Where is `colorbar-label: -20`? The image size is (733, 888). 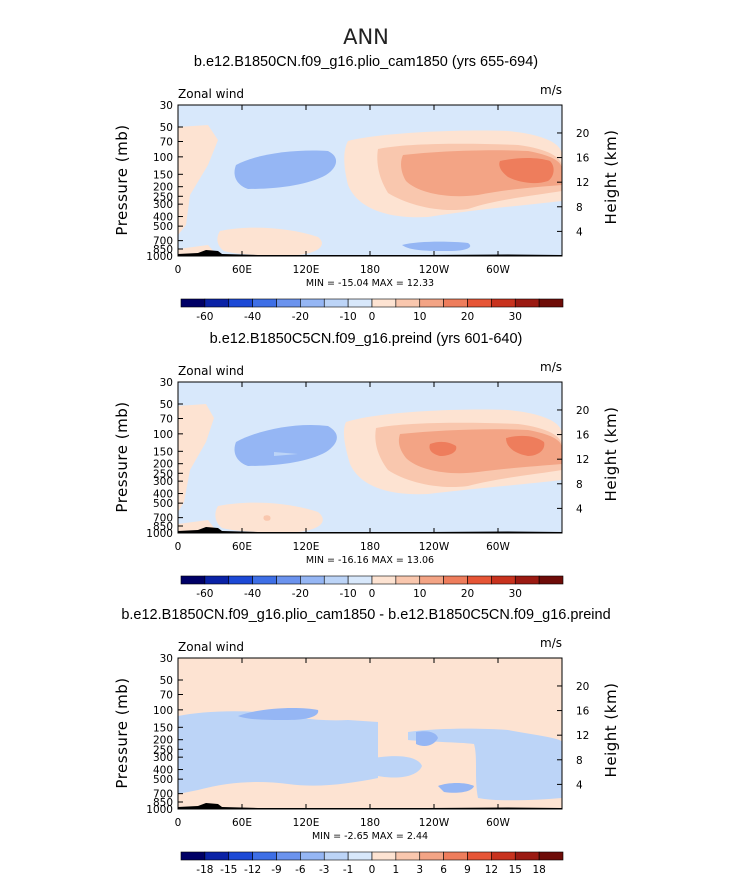
colorbar-label: -20 is located at coordinates (300, 594).